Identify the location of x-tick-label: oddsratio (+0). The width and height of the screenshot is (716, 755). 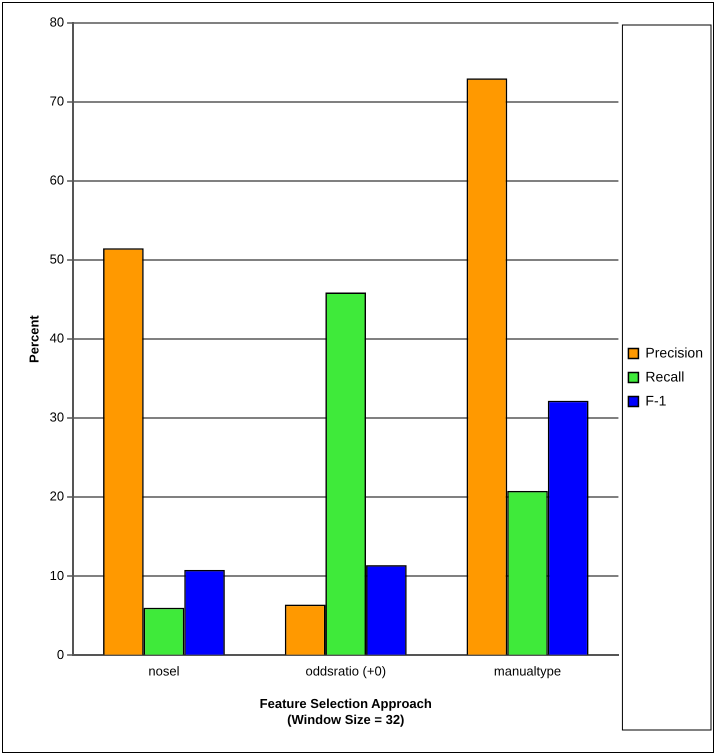
(345, 671).